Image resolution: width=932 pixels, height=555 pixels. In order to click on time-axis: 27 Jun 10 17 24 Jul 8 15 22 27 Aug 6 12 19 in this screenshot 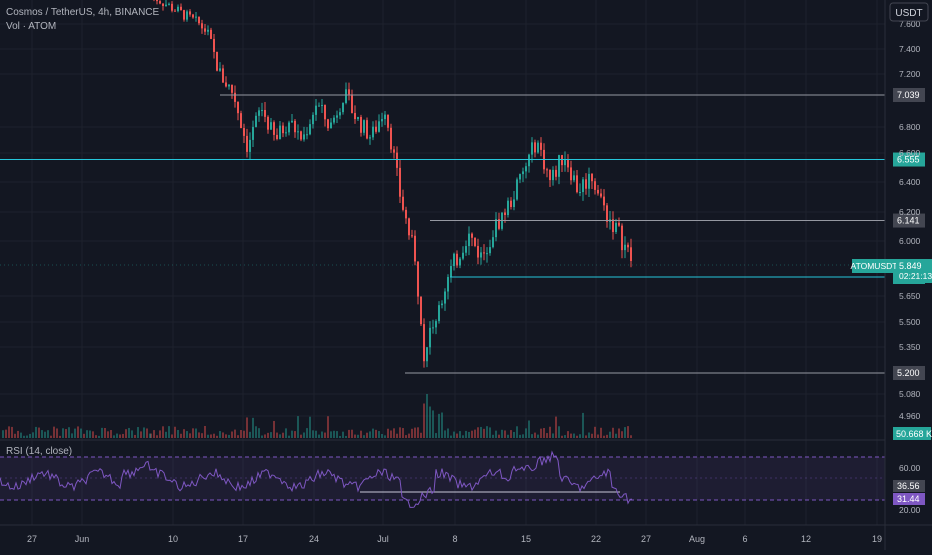, I will do `click(466, 534)`.